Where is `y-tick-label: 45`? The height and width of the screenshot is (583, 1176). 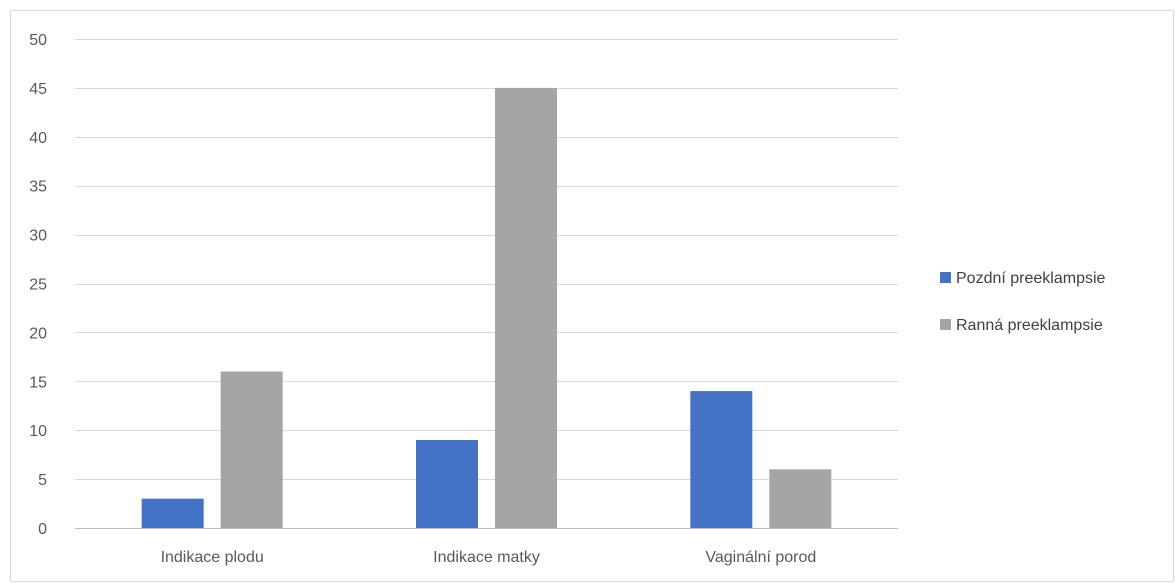
y-tick-label: 45 is located at coordinates (38, 89).